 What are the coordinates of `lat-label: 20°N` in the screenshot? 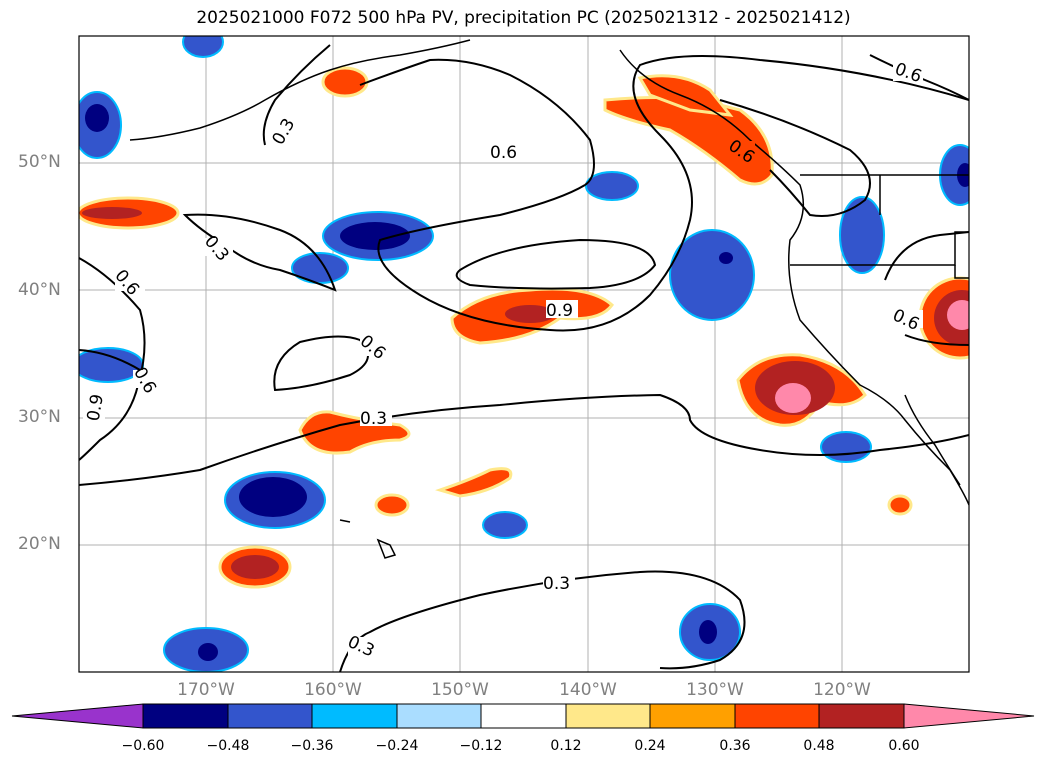 It's located at (39, 544).